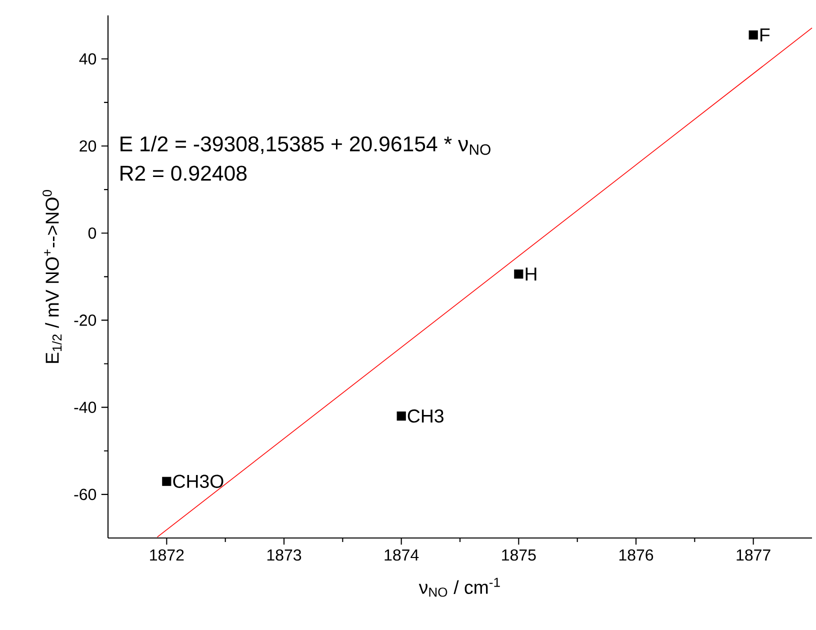 The width and height of the screenshot is (816, 630). I want to click on annotation: R2 = 0.92408, so click(183, 173).